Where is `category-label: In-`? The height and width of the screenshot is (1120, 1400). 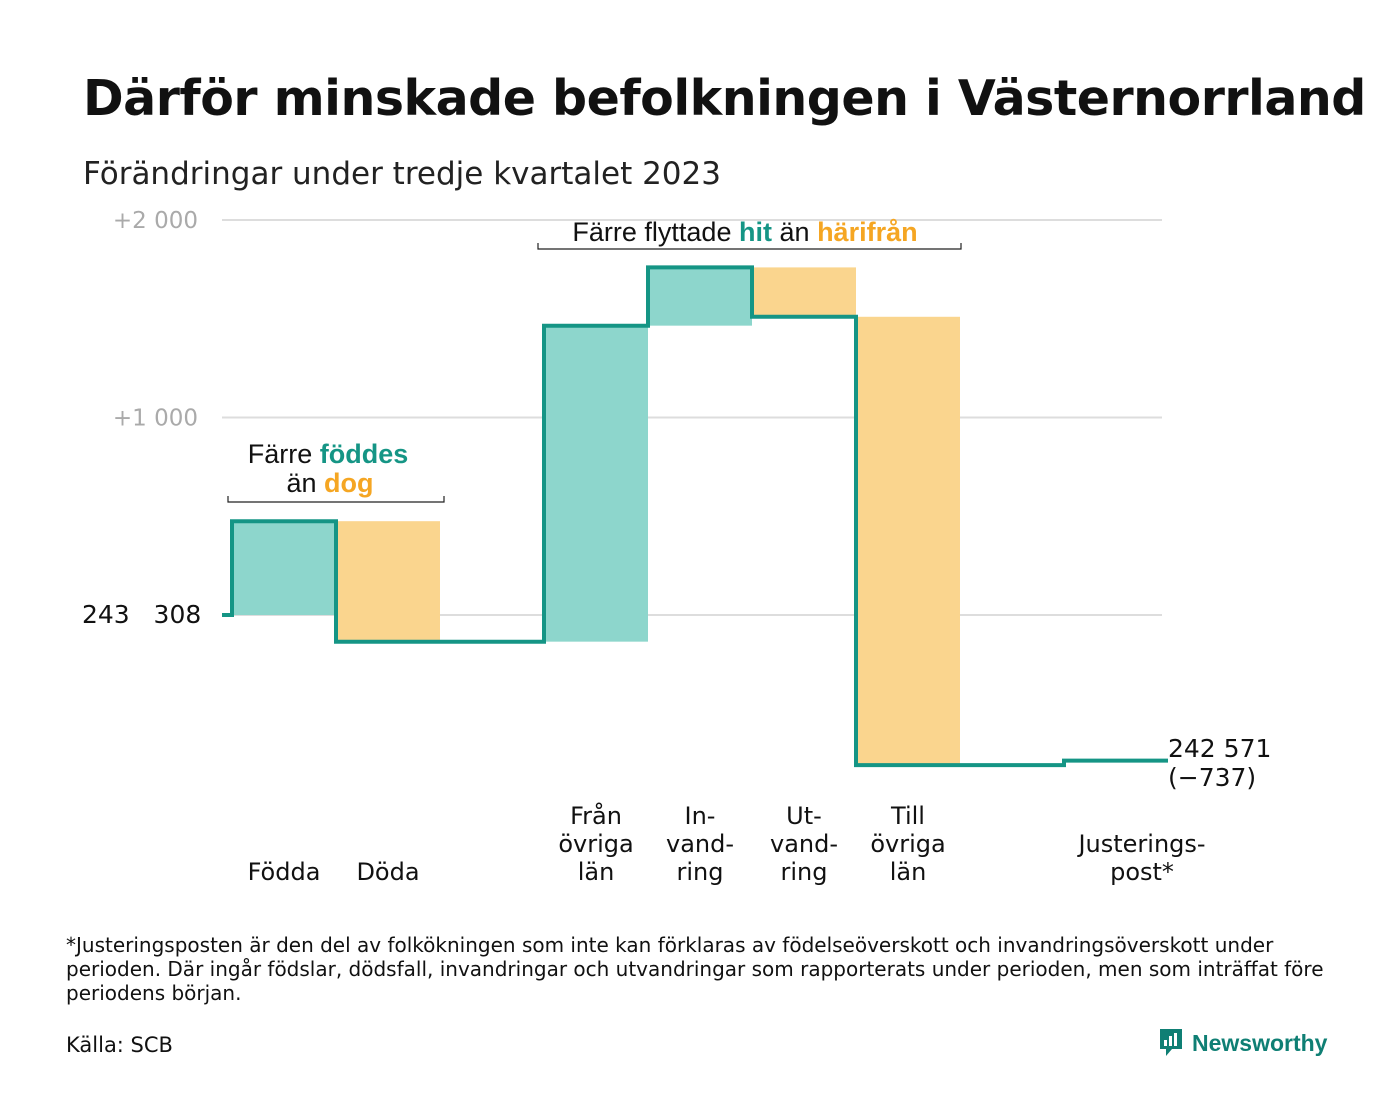
category-label: In- is located at coordinates (700, 816).